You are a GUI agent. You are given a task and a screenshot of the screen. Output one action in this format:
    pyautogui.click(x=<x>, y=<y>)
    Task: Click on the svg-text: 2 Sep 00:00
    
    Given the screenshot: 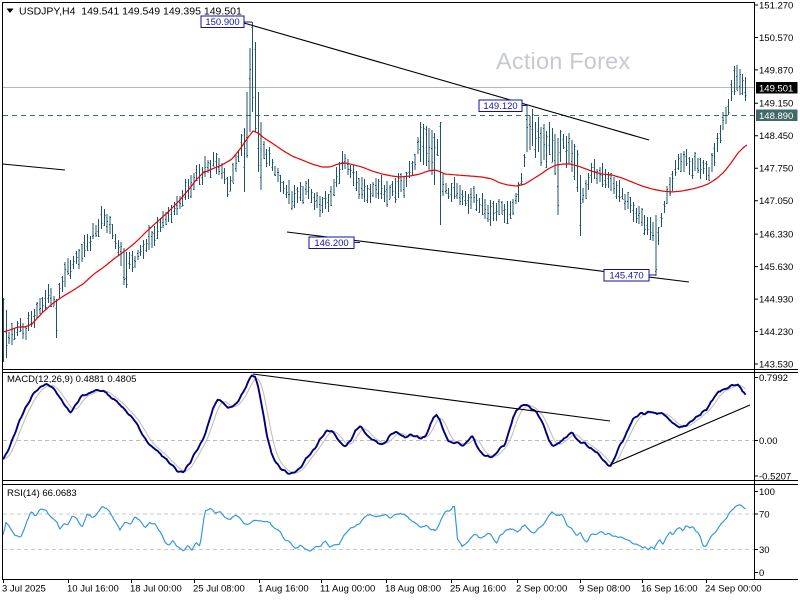 What is the action you would take?
    pyautogui.click(x=541, y=589)
    